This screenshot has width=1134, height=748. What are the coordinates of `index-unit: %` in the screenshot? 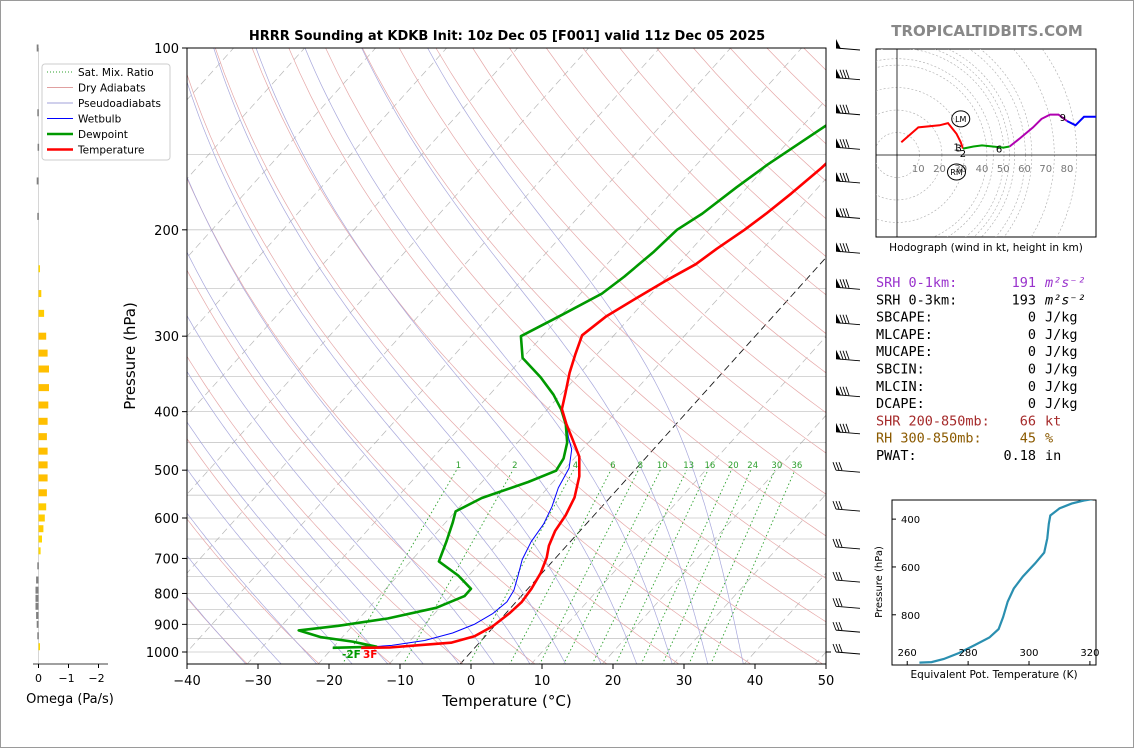 It's located at (1049, 439).